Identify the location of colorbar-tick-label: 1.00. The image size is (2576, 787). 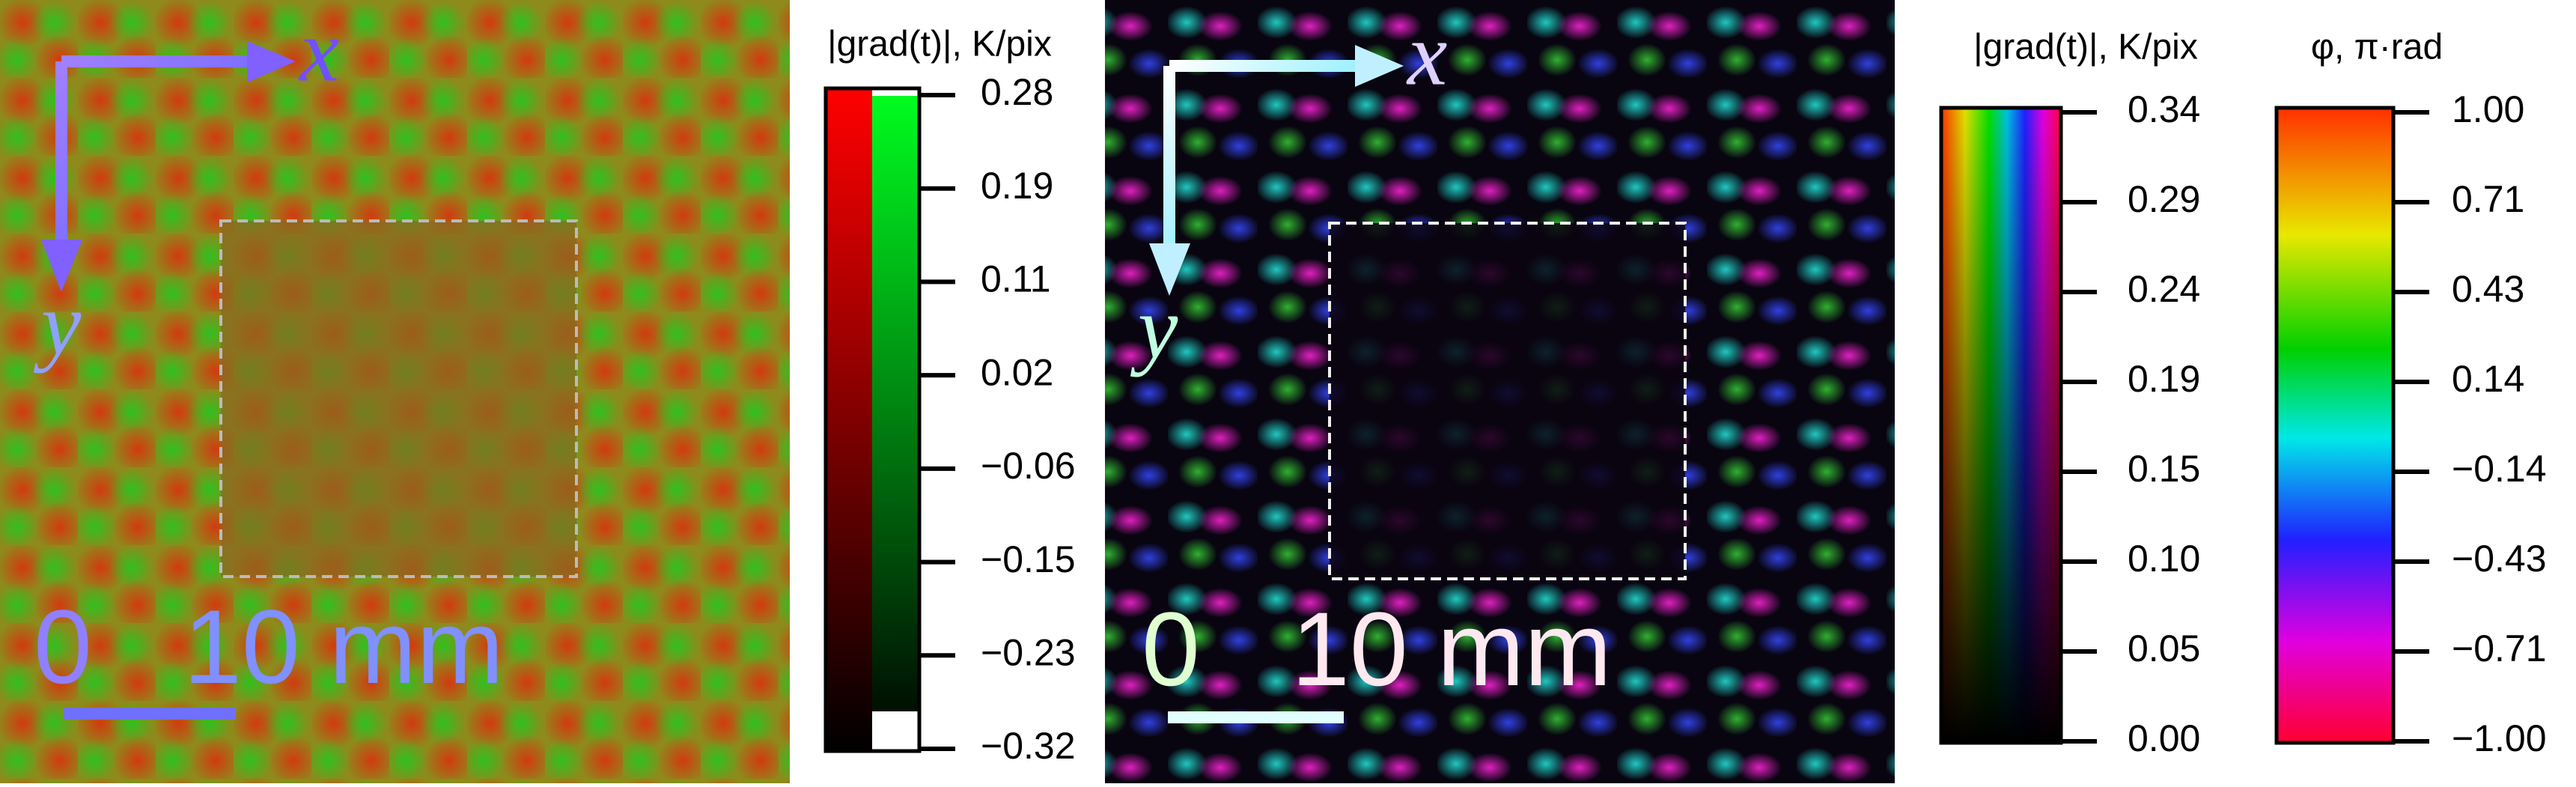
(2488, 109).